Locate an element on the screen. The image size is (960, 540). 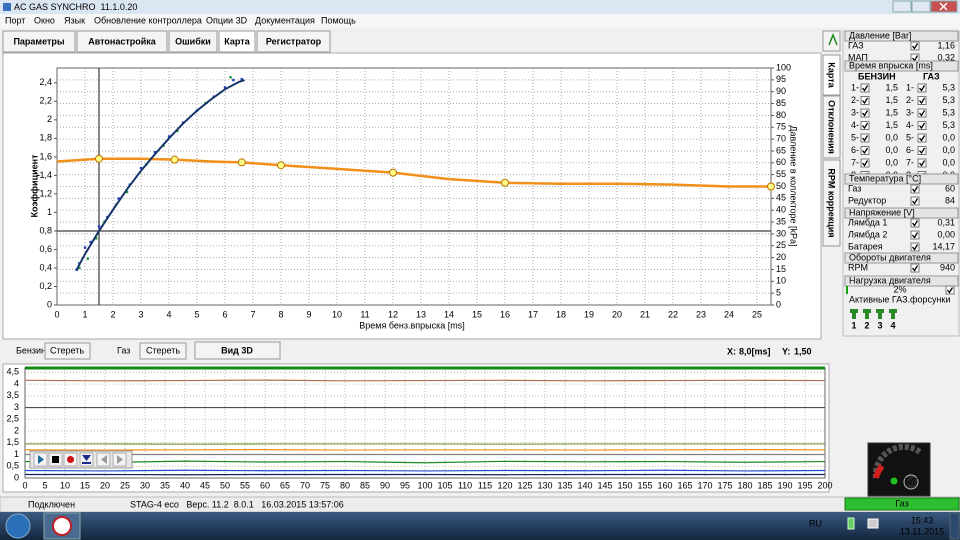
y-axis-title: Коэффициент is located at coordinates (34, 186).